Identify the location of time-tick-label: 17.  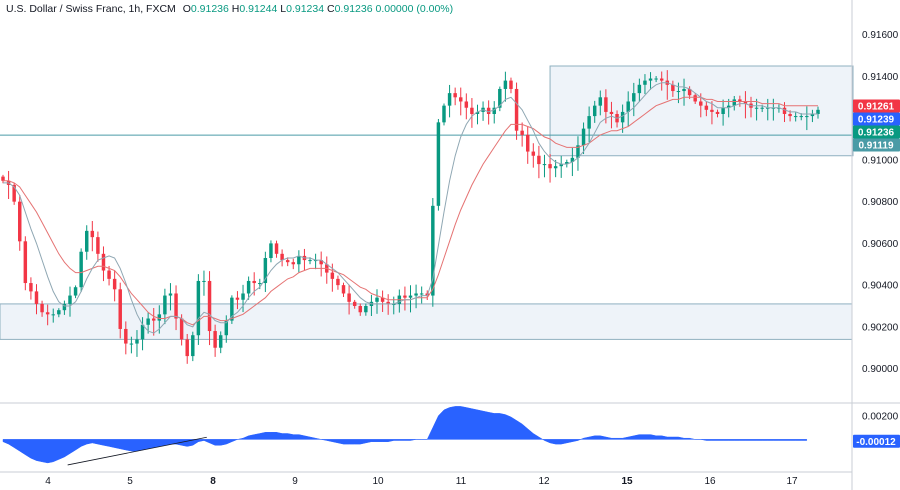
(792, 481).